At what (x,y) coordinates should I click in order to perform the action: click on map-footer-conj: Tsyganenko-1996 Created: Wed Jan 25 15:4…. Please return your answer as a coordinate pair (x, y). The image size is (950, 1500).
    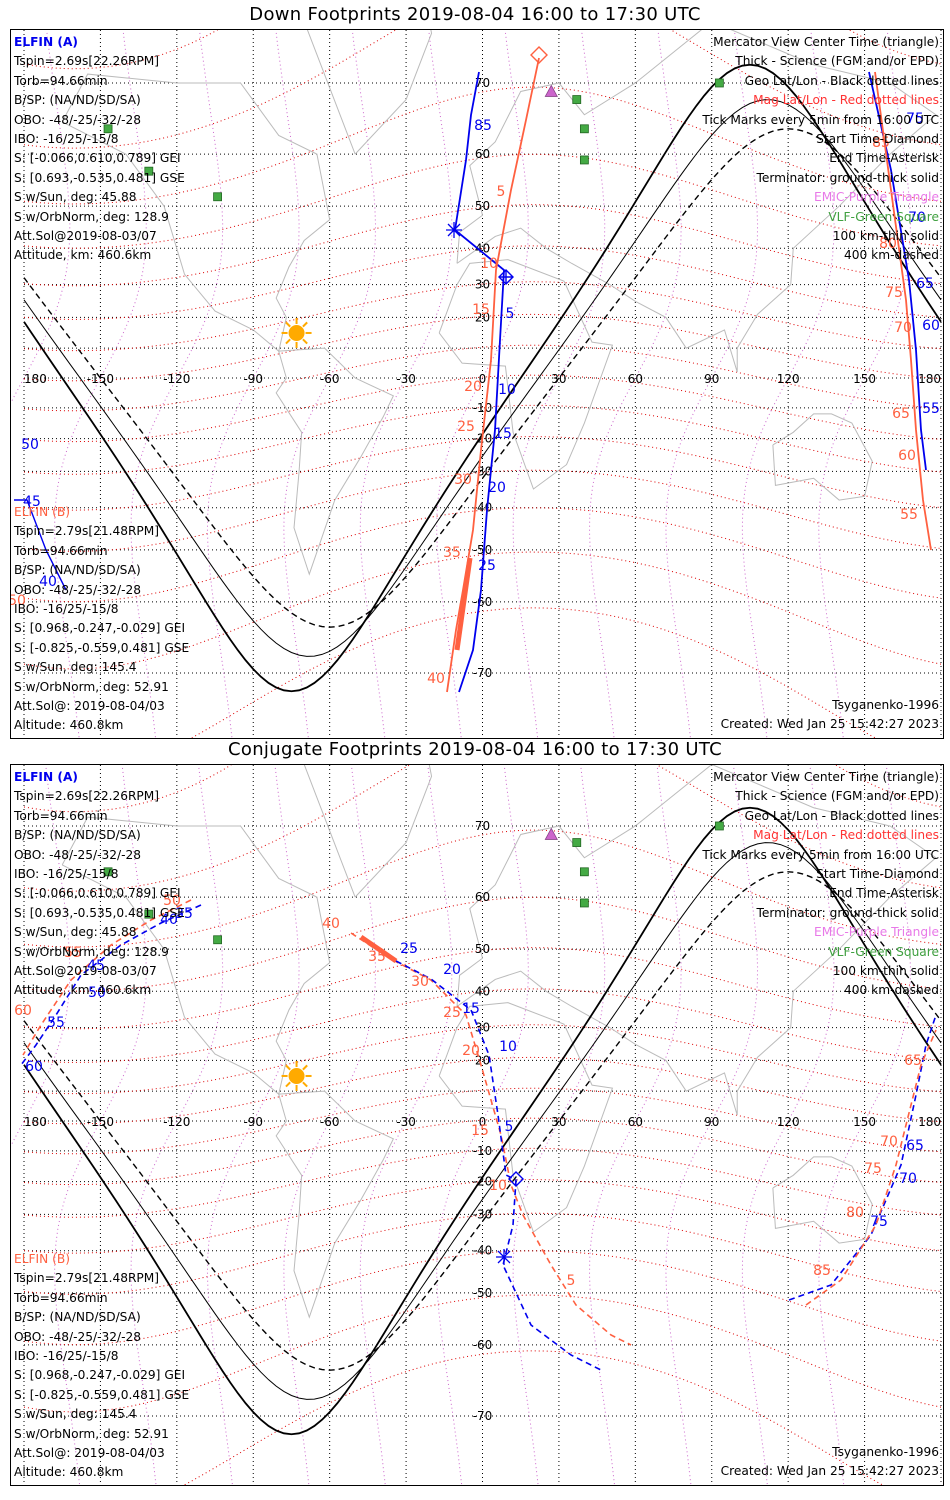
    Looking at the image, I should click on (830, 1462).